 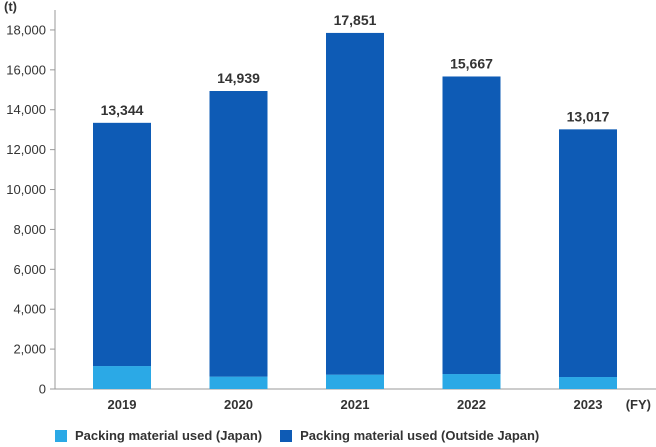 I want to click on legend-label-outside-japan: Packing material used (Outside Japan), so click(x=420, y=435).